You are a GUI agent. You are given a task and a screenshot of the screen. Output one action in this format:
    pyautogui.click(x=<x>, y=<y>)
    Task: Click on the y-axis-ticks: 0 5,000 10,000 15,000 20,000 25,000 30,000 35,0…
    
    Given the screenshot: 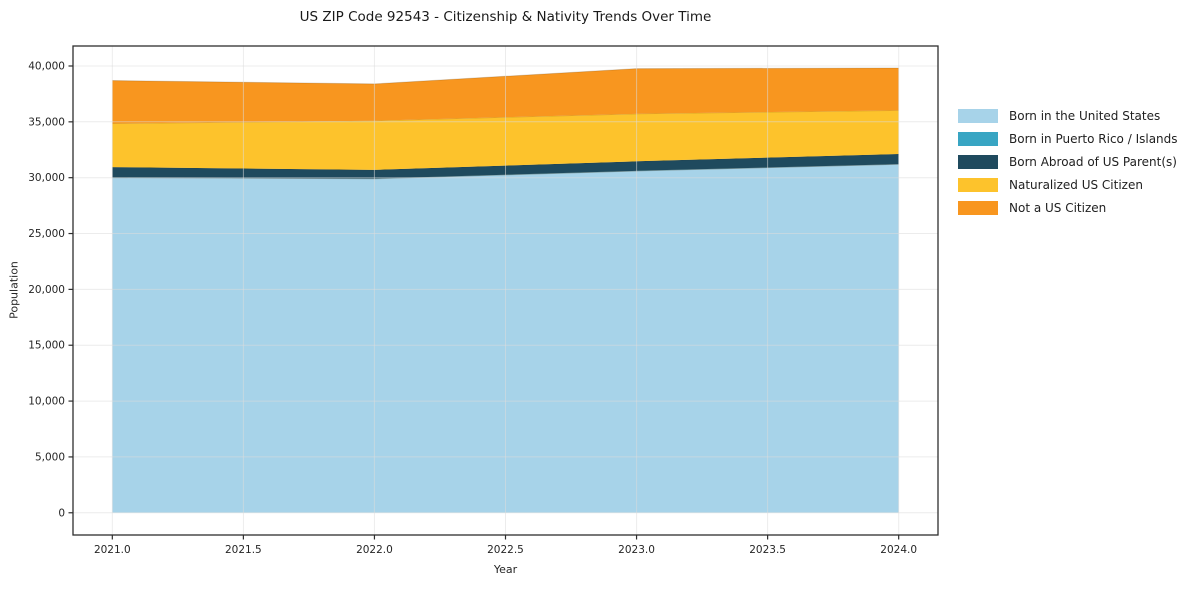 What is the action you would take?
    pyautogui.click(x=50, y=289)
    